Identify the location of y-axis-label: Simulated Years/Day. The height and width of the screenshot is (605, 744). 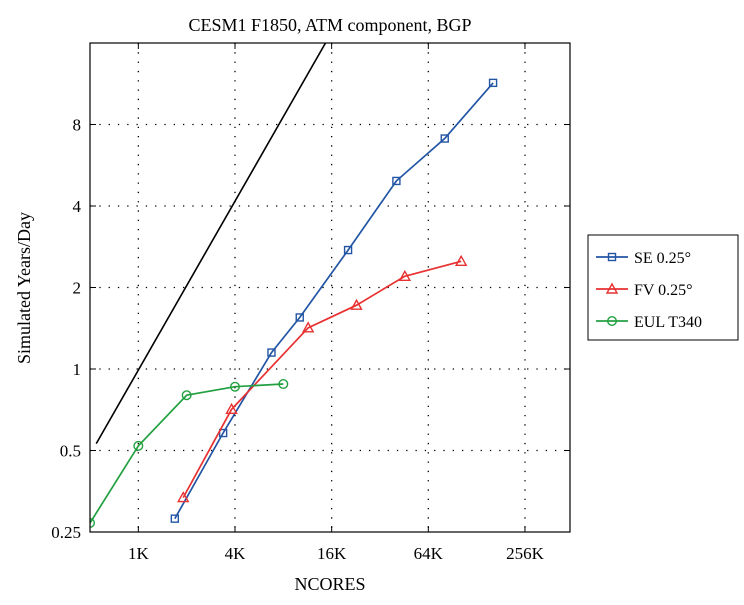
(24, 288).